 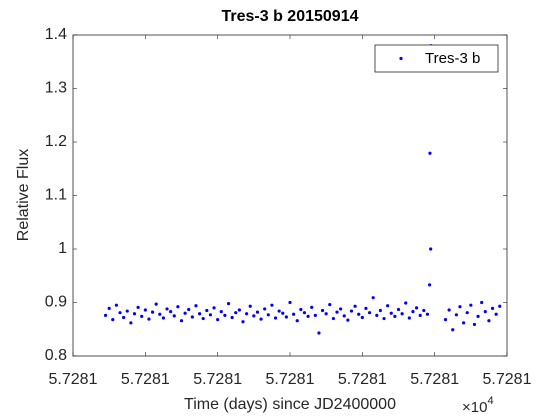 What do you see at coordinates (474, 407) in the screenshot?
I see `x-multiplier-base: ×10` at bounding box center [474, 407].